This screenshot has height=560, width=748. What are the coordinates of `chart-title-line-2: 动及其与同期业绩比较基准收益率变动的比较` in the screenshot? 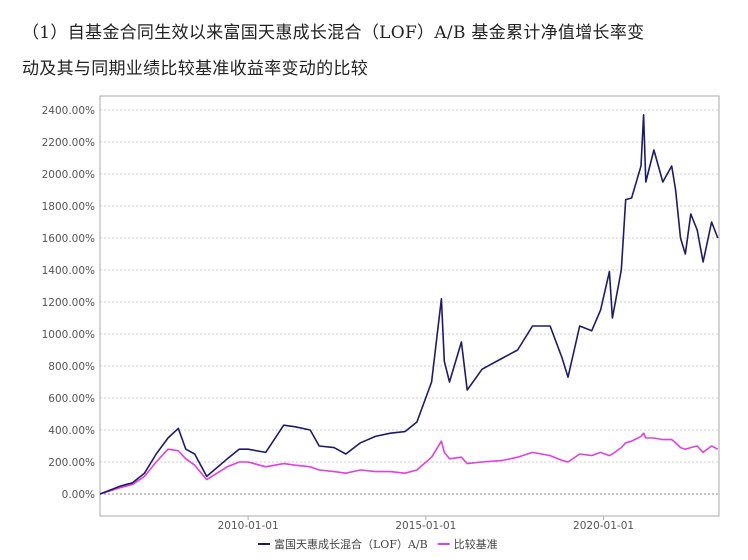 It's located at (195, 69).